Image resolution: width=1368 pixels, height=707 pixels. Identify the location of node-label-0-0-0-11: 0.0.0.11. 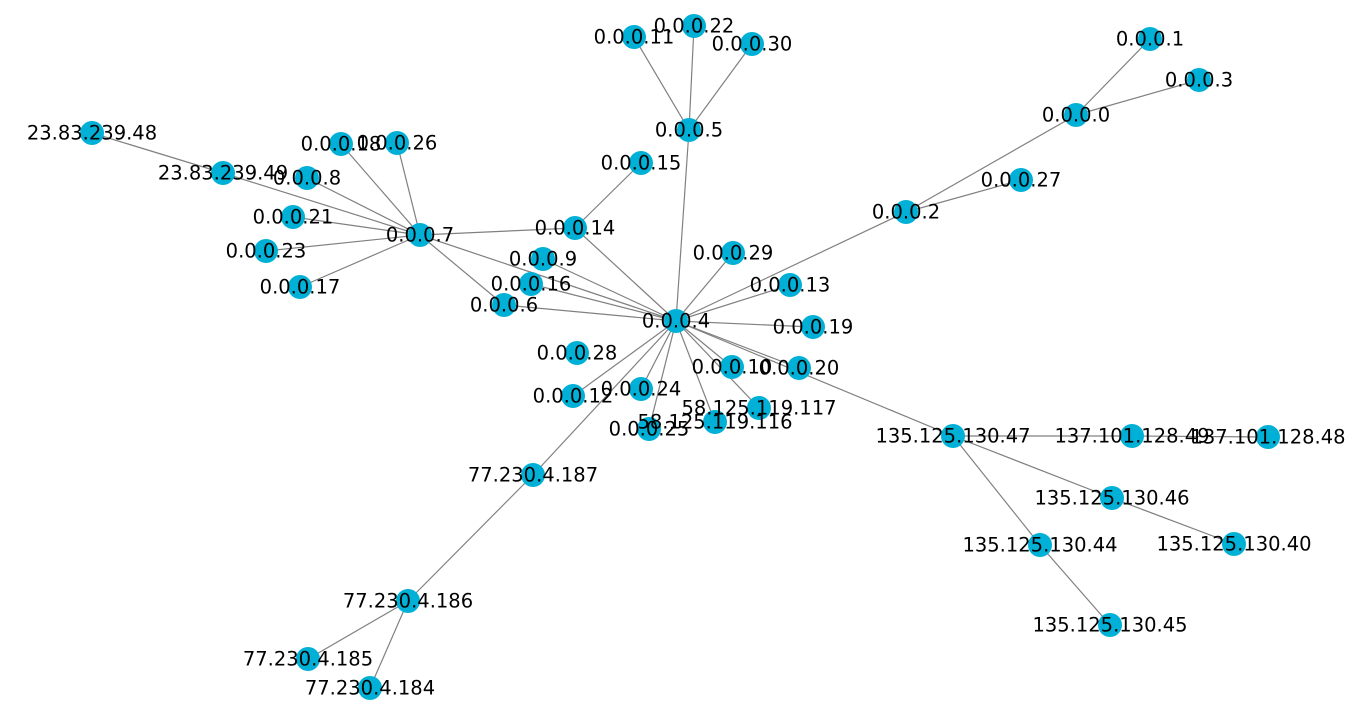
(634, 37).